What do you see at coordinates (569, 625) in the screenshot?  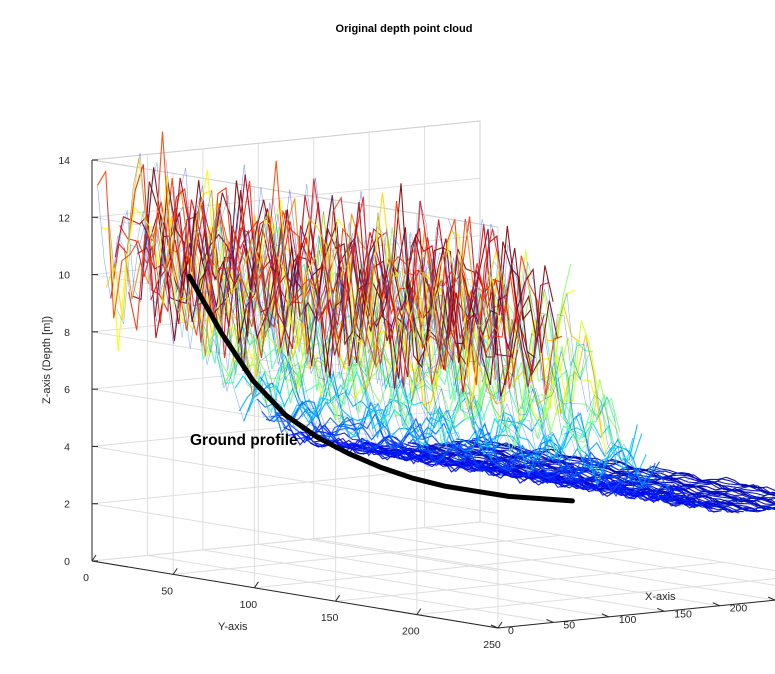 I see `x-tick-label: 50` at bounding box center [569, 625].